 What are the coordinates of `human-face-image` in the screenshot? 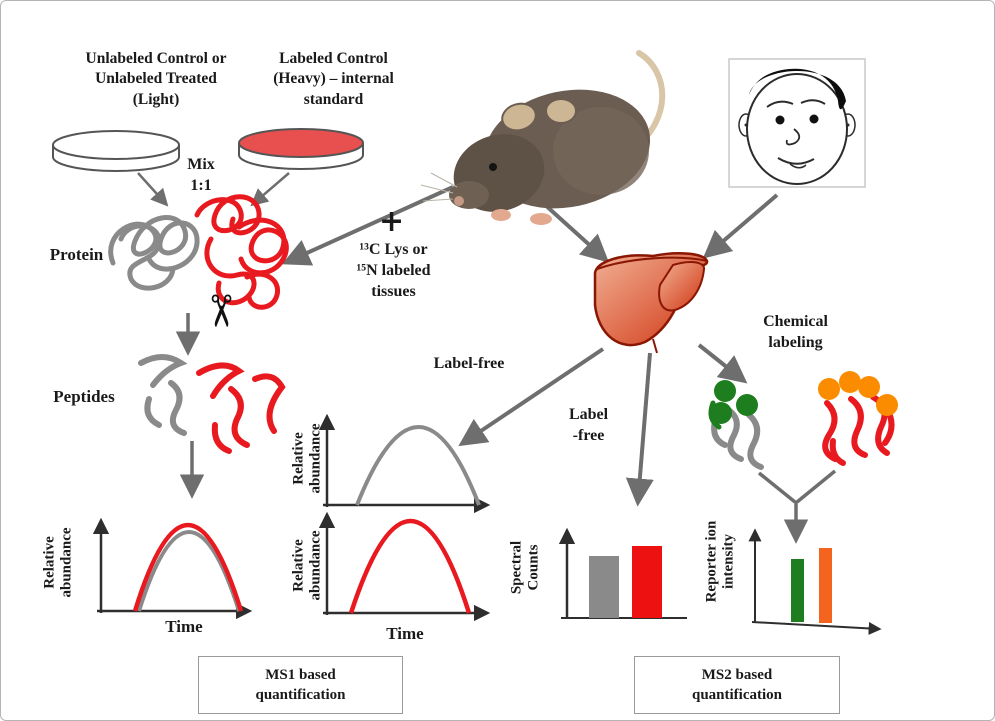 It's located at (797, 123).